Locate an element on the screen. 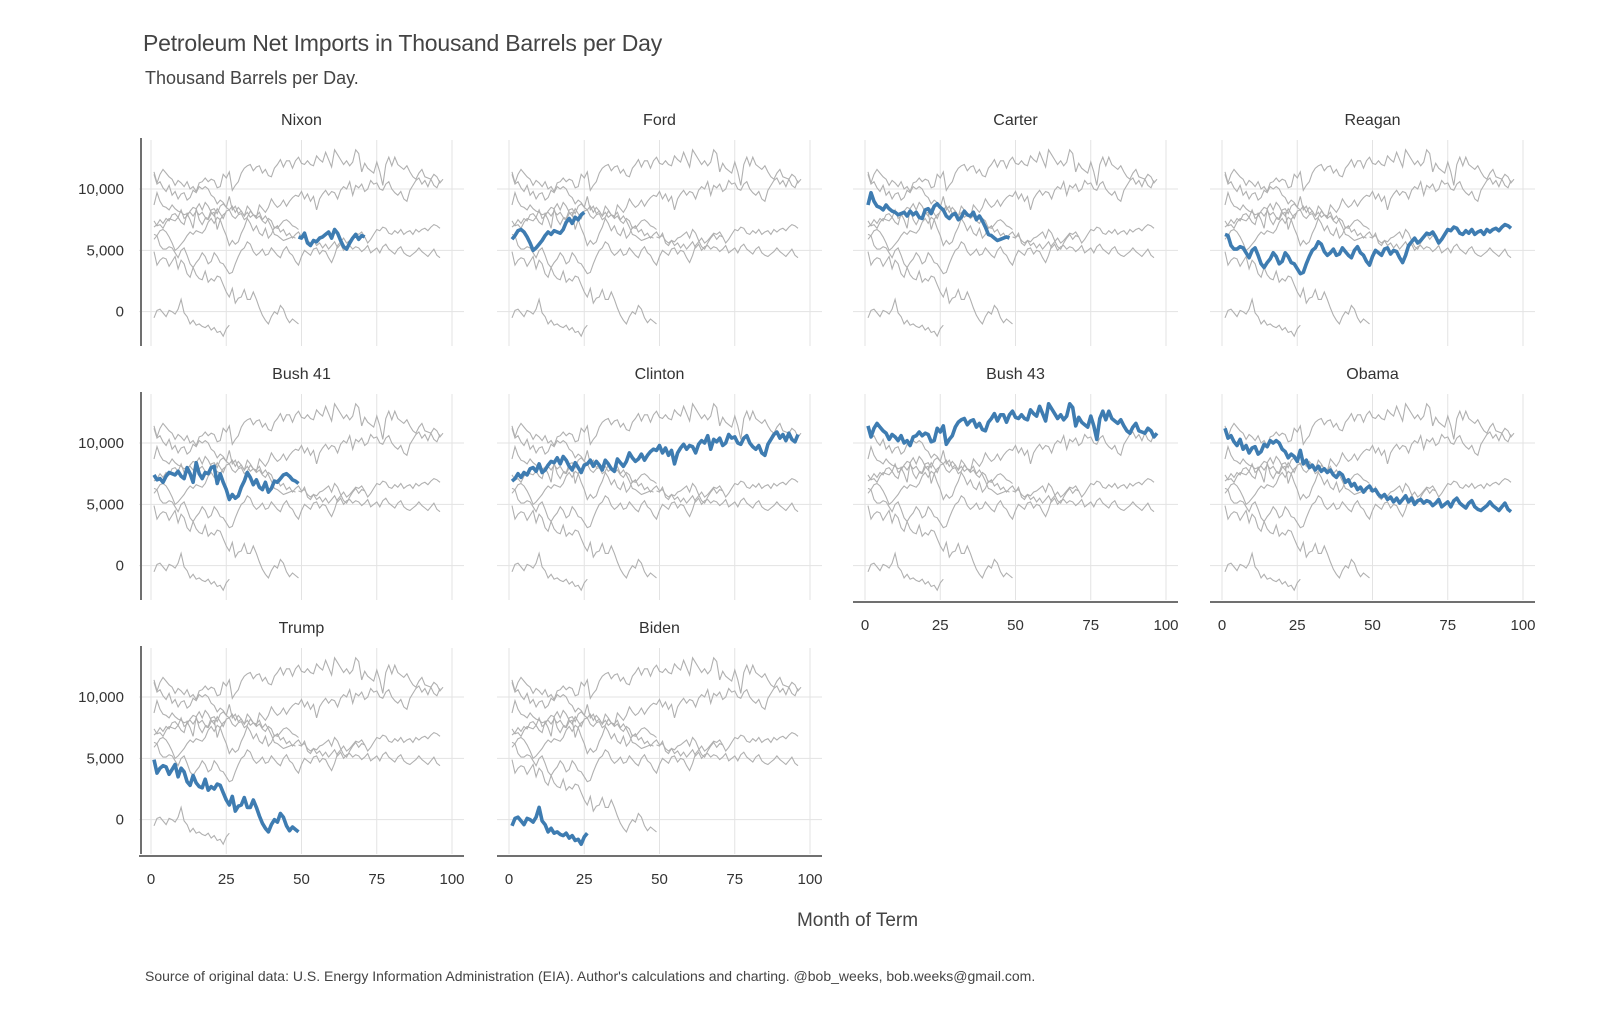 The height and width of the screenshot is (1018, 1600). panel-bush-41: Bush 41 0 5,000 10,000 is located at coordinates (271, 483).